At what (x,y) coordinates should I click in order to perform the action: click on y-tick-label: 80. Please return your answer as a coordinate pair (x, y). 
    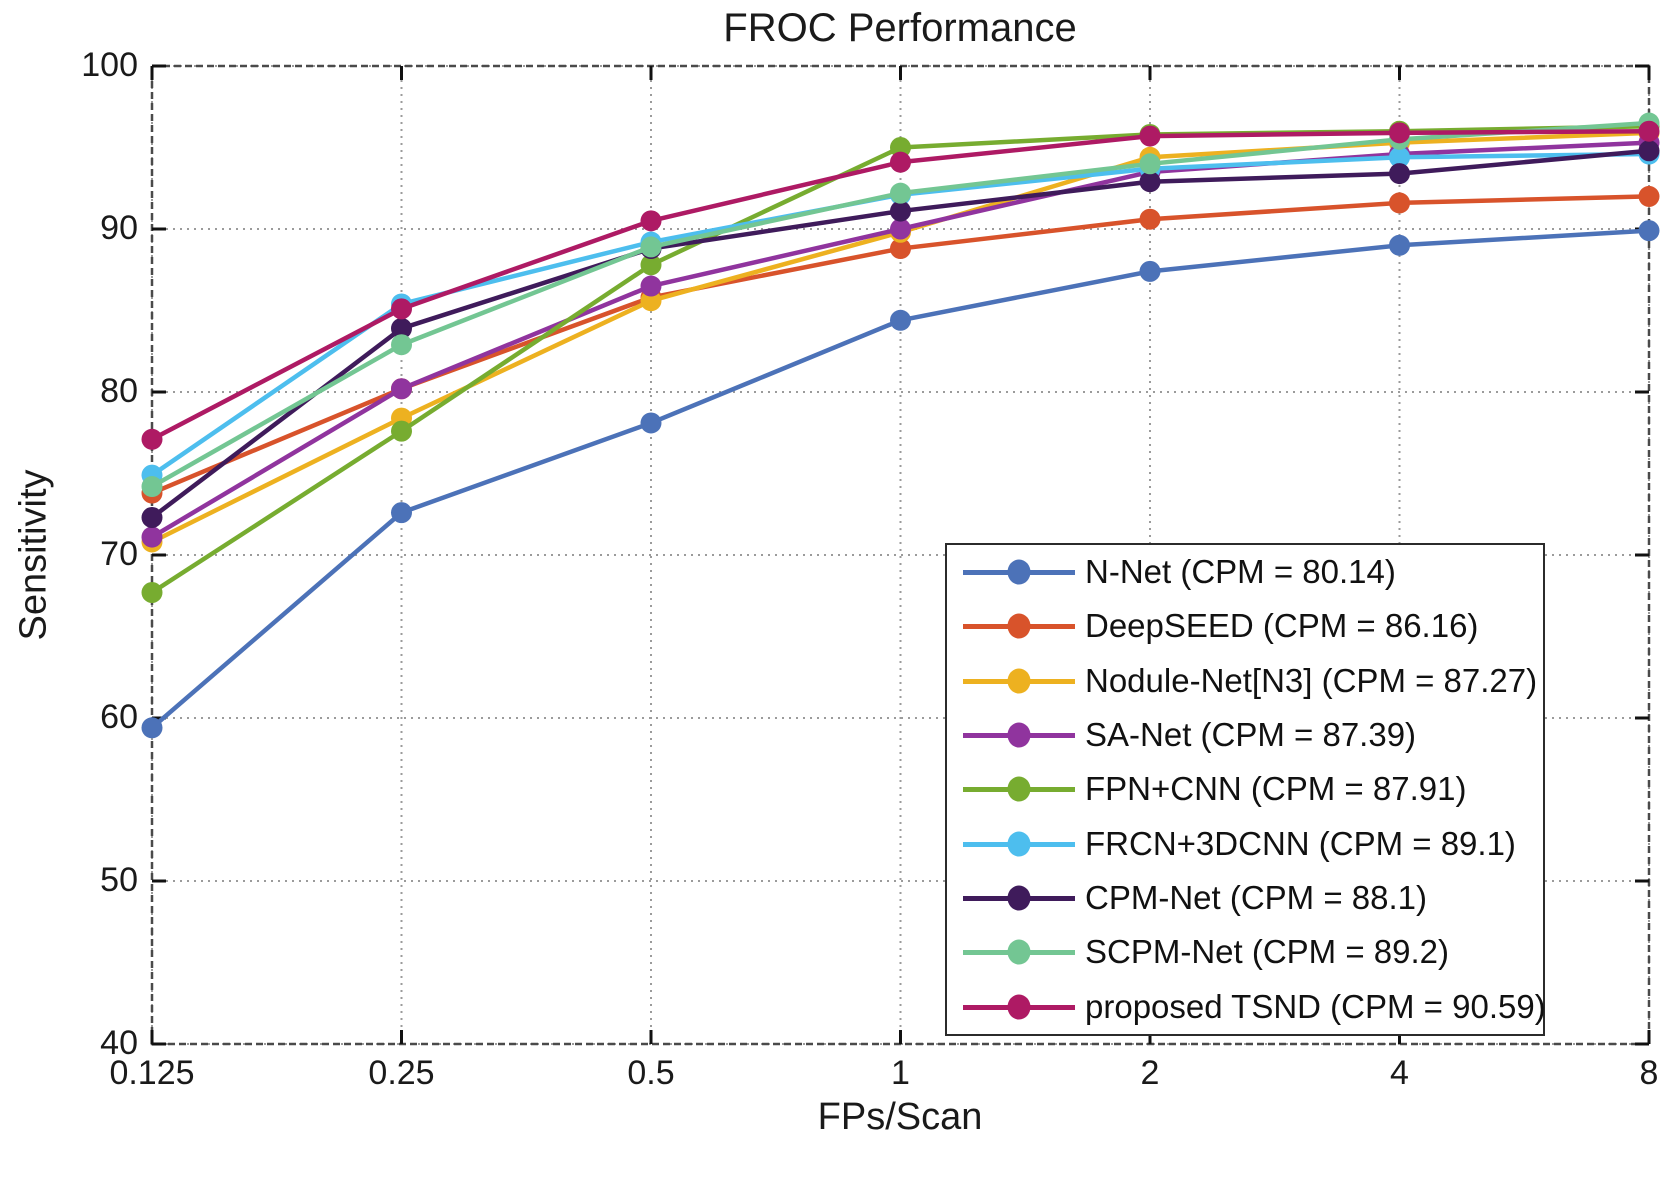
    Looking at the image, I should click on (119, 391).